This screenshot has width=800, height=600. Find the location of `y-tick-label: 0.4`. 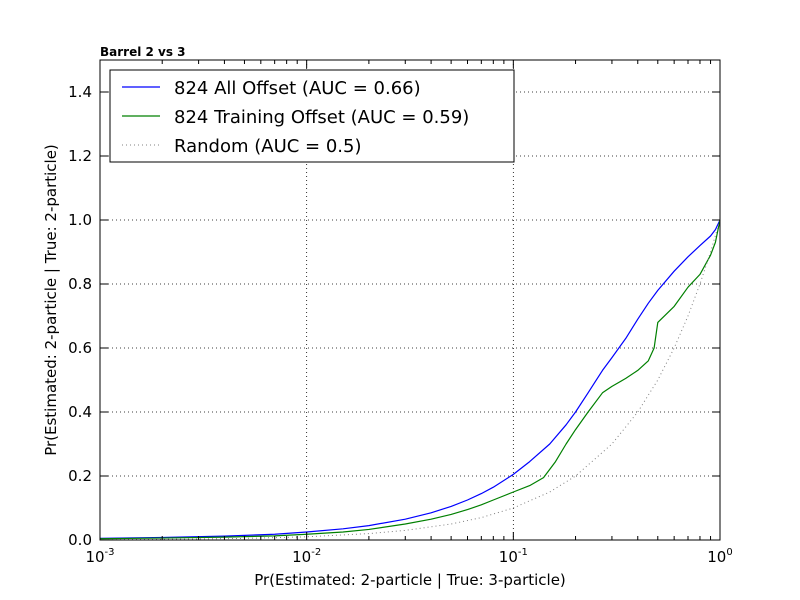

y-tick-label: 0.4 is located at coordinates (80, 412).